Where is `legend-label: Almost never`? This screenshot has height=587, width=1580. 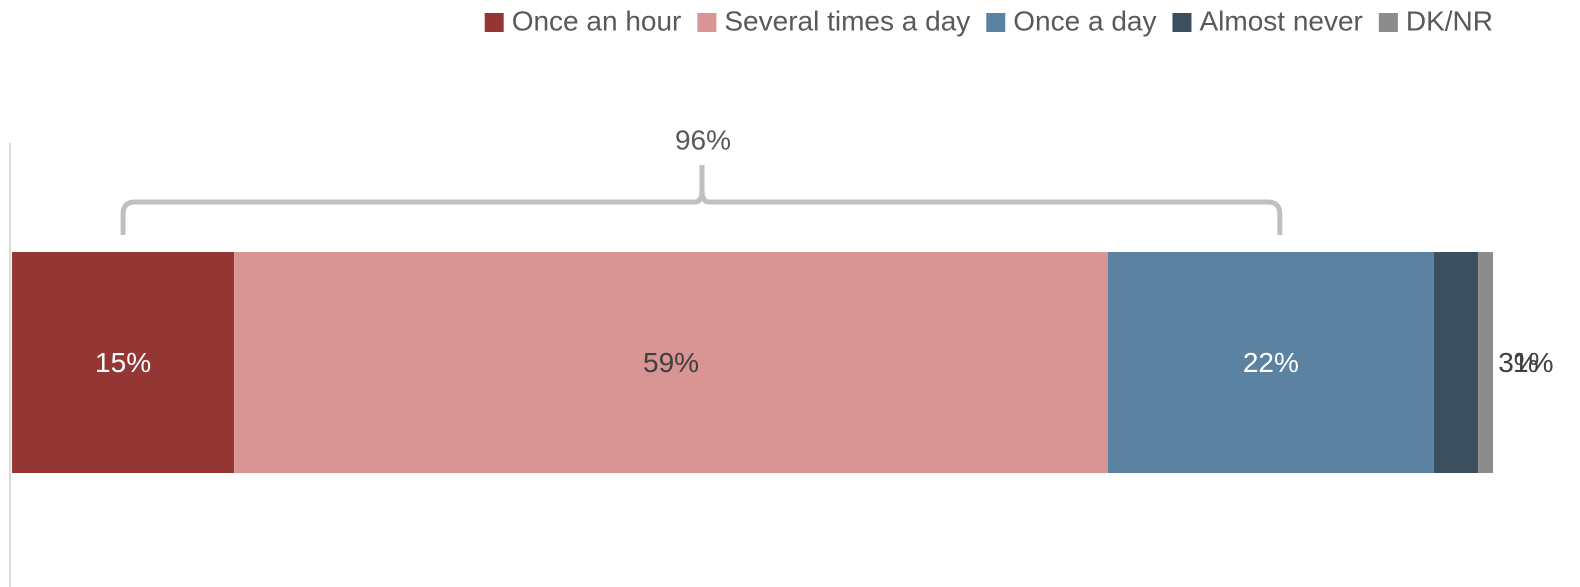
legend-label: Almost never is located at coordinates (1280, 20).